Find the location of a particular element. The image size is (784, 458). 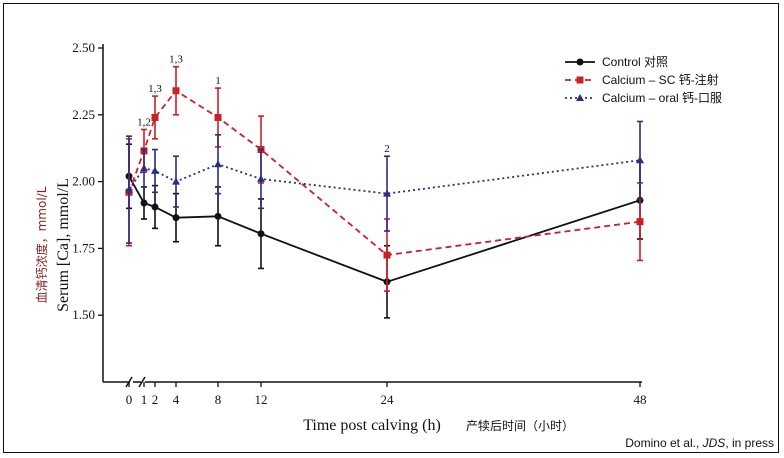

legend-label: Control 对照 is located at coordinates (635, 62).